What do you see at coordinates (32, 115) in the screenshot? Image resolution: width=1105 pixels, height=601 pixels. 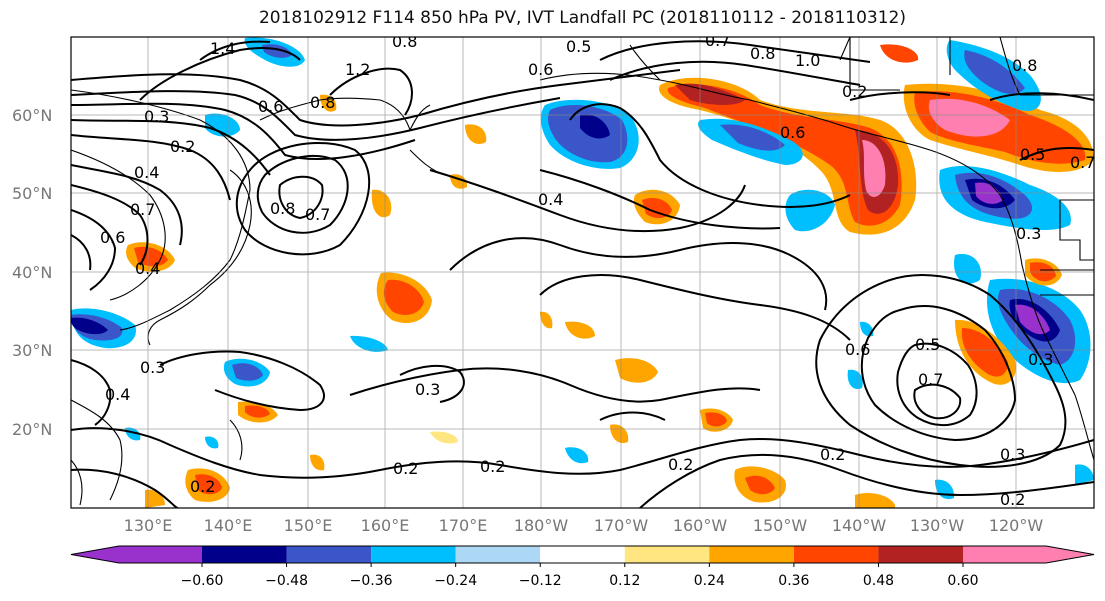 I see `lat-label: 60°N` at bounding box center [32, 115].